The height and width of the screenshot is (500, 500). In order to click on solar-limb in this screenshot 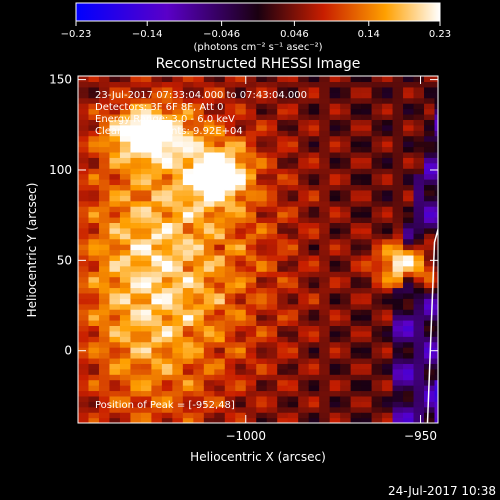, I will do `click(432, 324)`.